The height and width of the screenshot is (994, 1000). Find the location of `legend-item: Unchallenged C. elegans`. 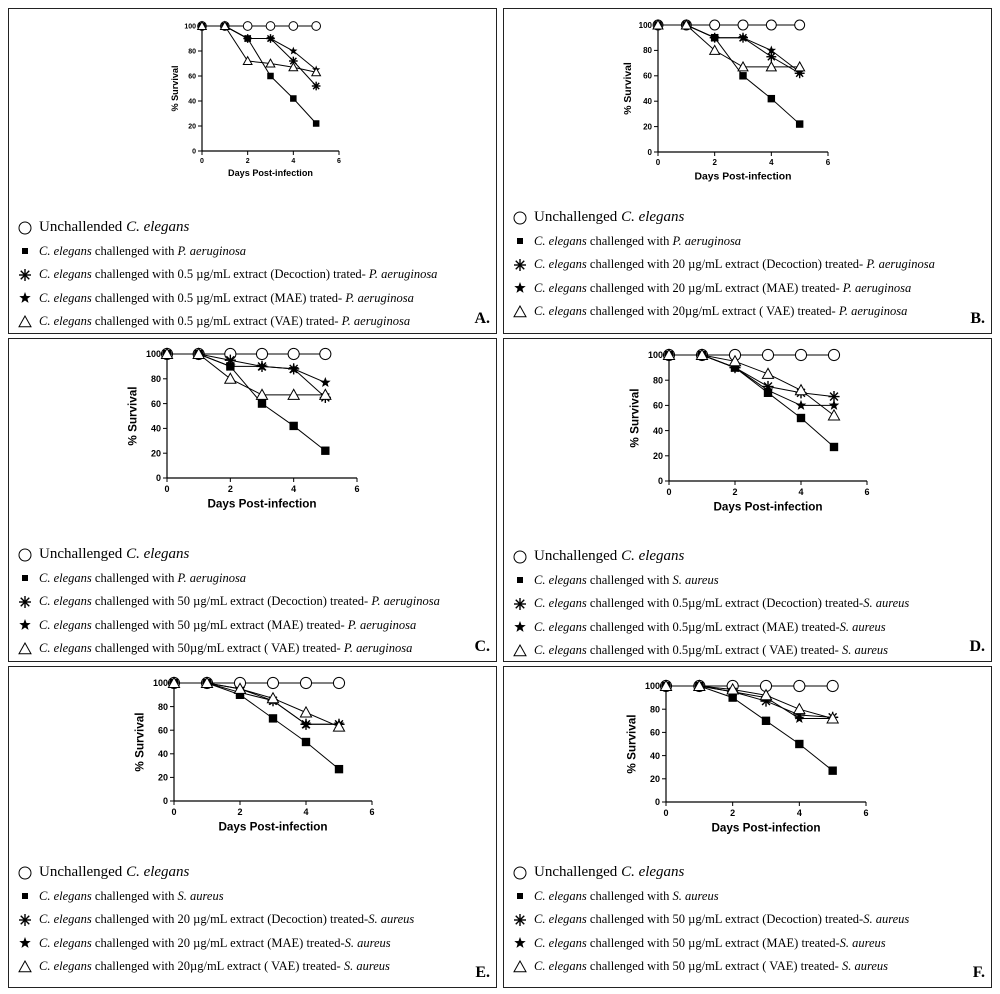

legend-item: Unchallenged C. elegans is located at coordinates (710, 557).